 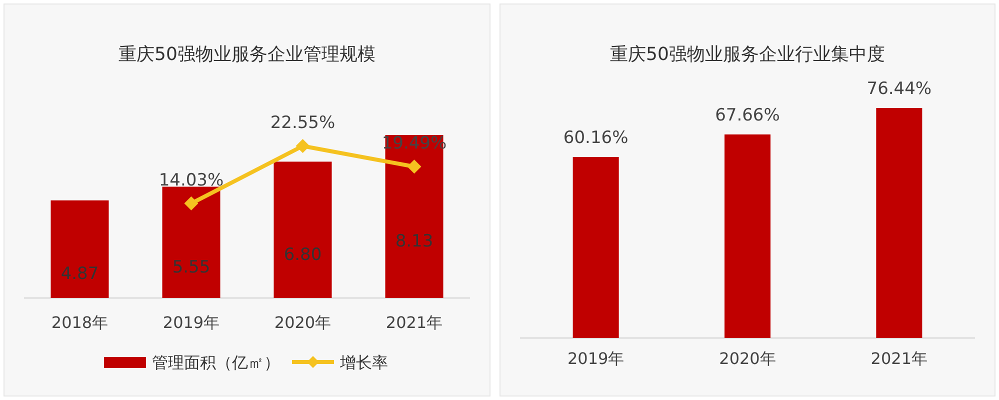 What do you see at coordinates (247, 54) in the screenshot?
I see `chart-title: 重庆50强物业服务企业管理规模` at bounding box center [247, 54].